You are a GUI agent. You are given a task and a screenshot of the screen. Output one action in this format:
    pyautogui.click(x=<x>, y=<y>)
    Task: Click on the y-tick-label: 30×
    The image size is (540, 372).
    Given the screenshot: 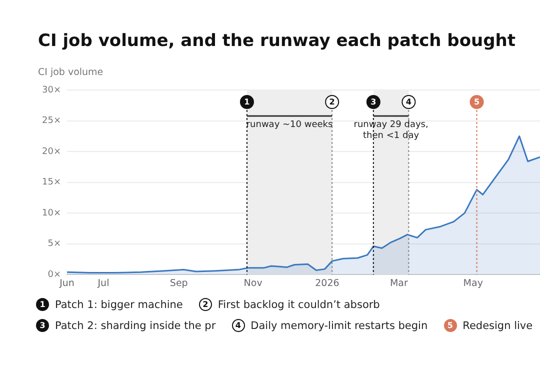 What is the action you would take?
    pyautogui.click(x=51, y=90)
    